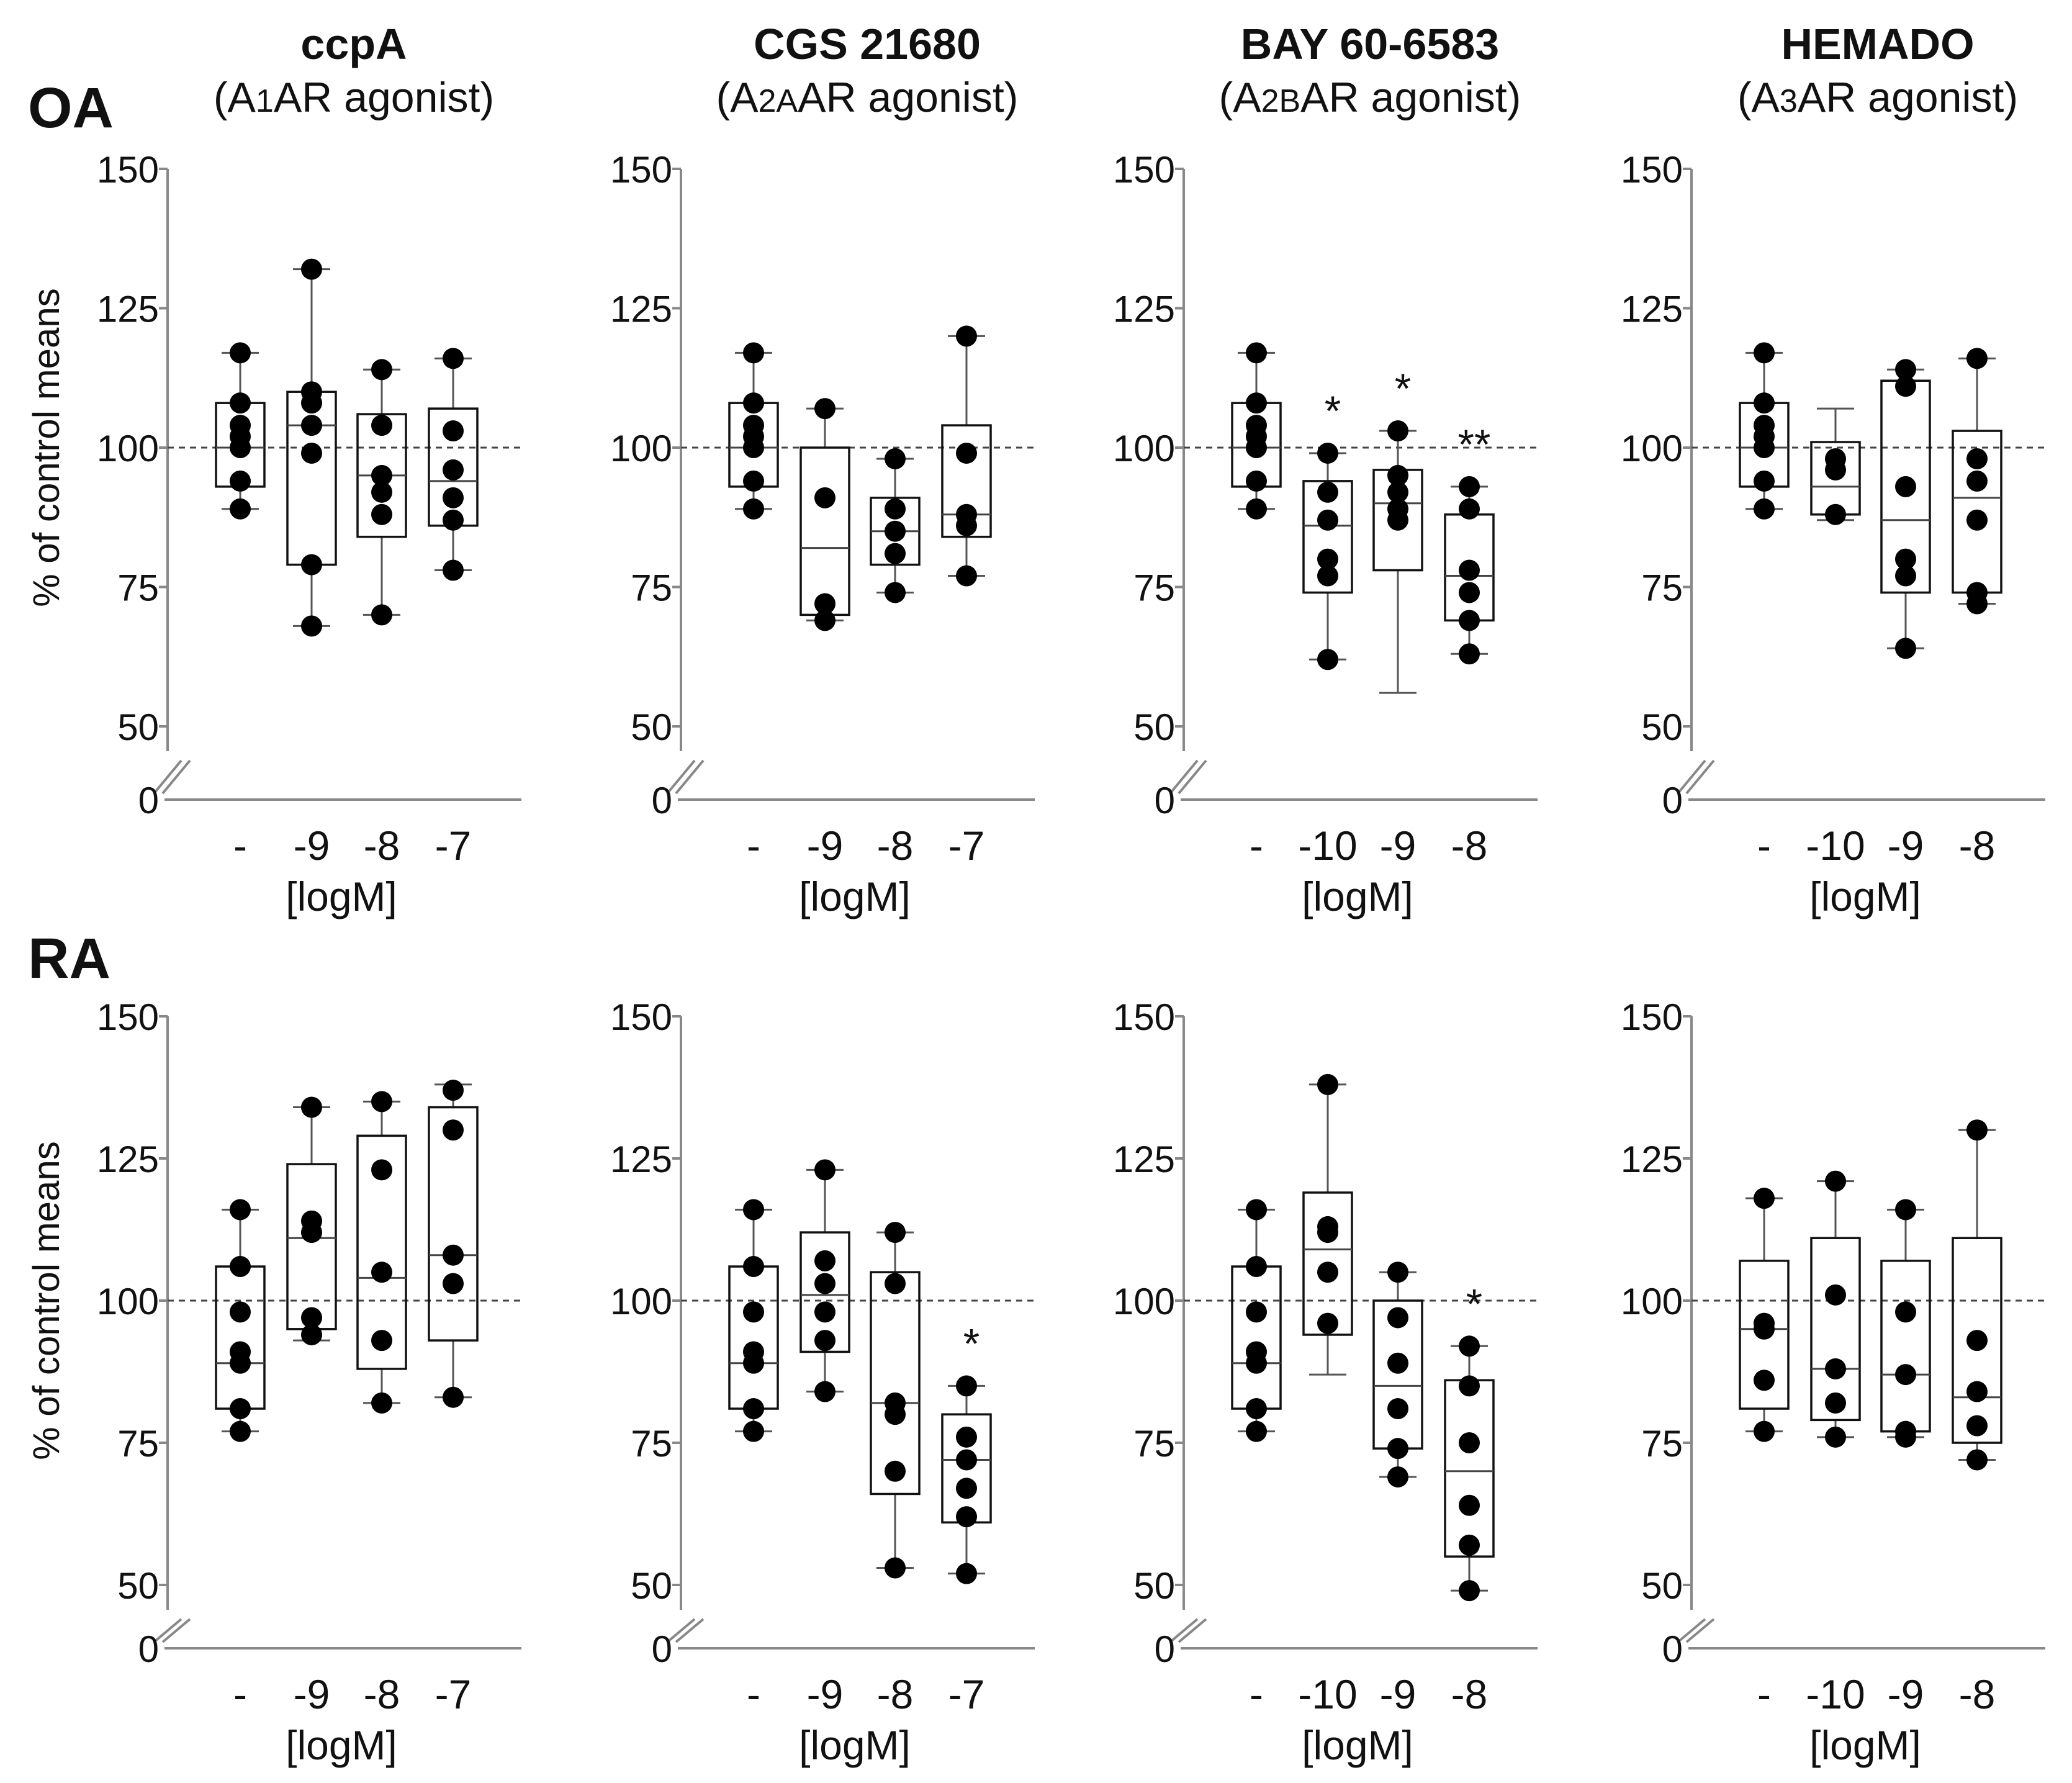 The height and width of the screenshot is (1783, 2072). I want to click on y-tick-label: 75, so click(651, 588).